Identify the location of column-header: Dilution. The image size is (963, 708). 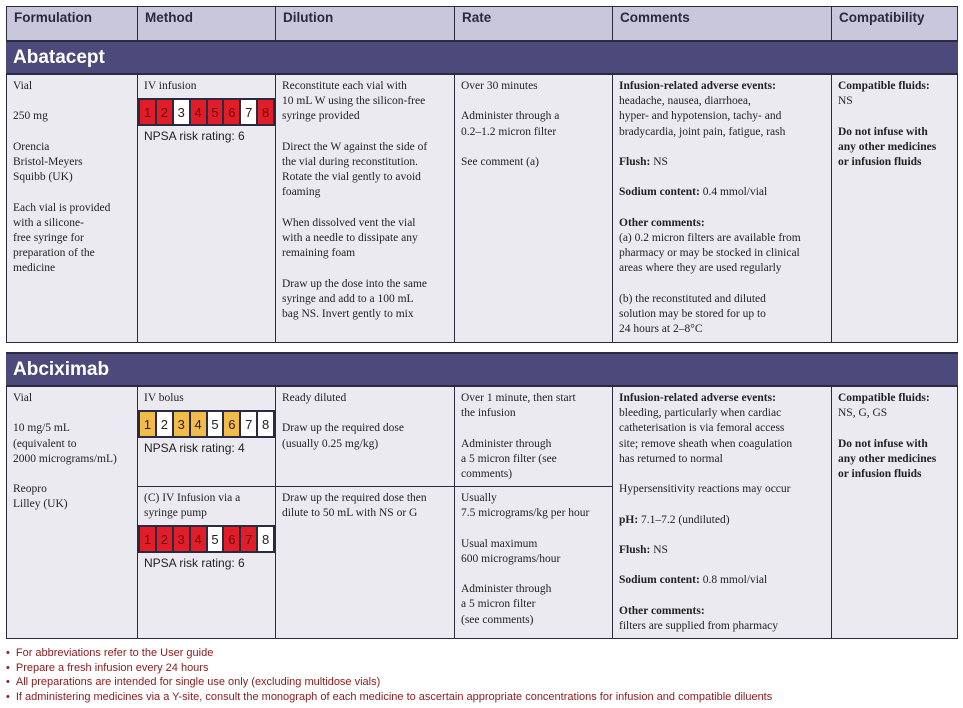
(365, 23).